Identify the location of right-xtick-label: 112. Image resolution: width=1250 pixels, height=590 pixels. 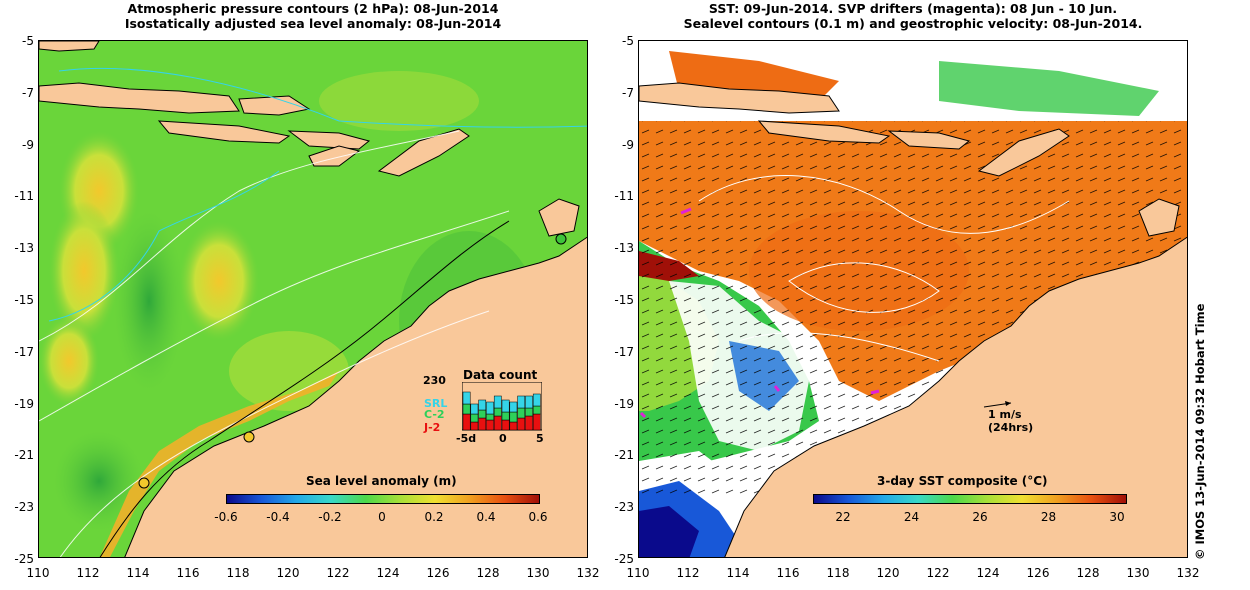
(688, 573).